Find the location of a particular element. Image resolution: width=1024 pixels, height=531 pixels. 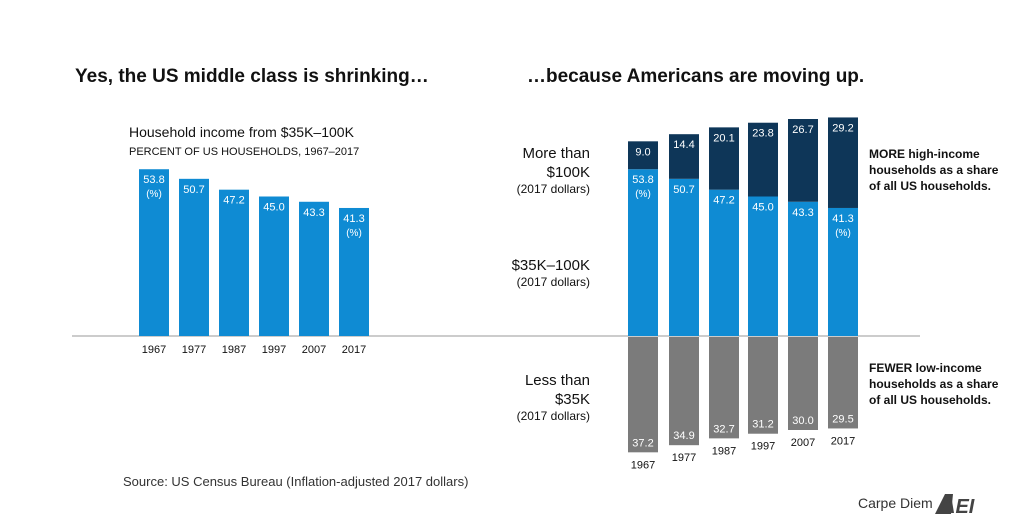

data-label-middle: 53.8 is located at coordinates (642, 180).